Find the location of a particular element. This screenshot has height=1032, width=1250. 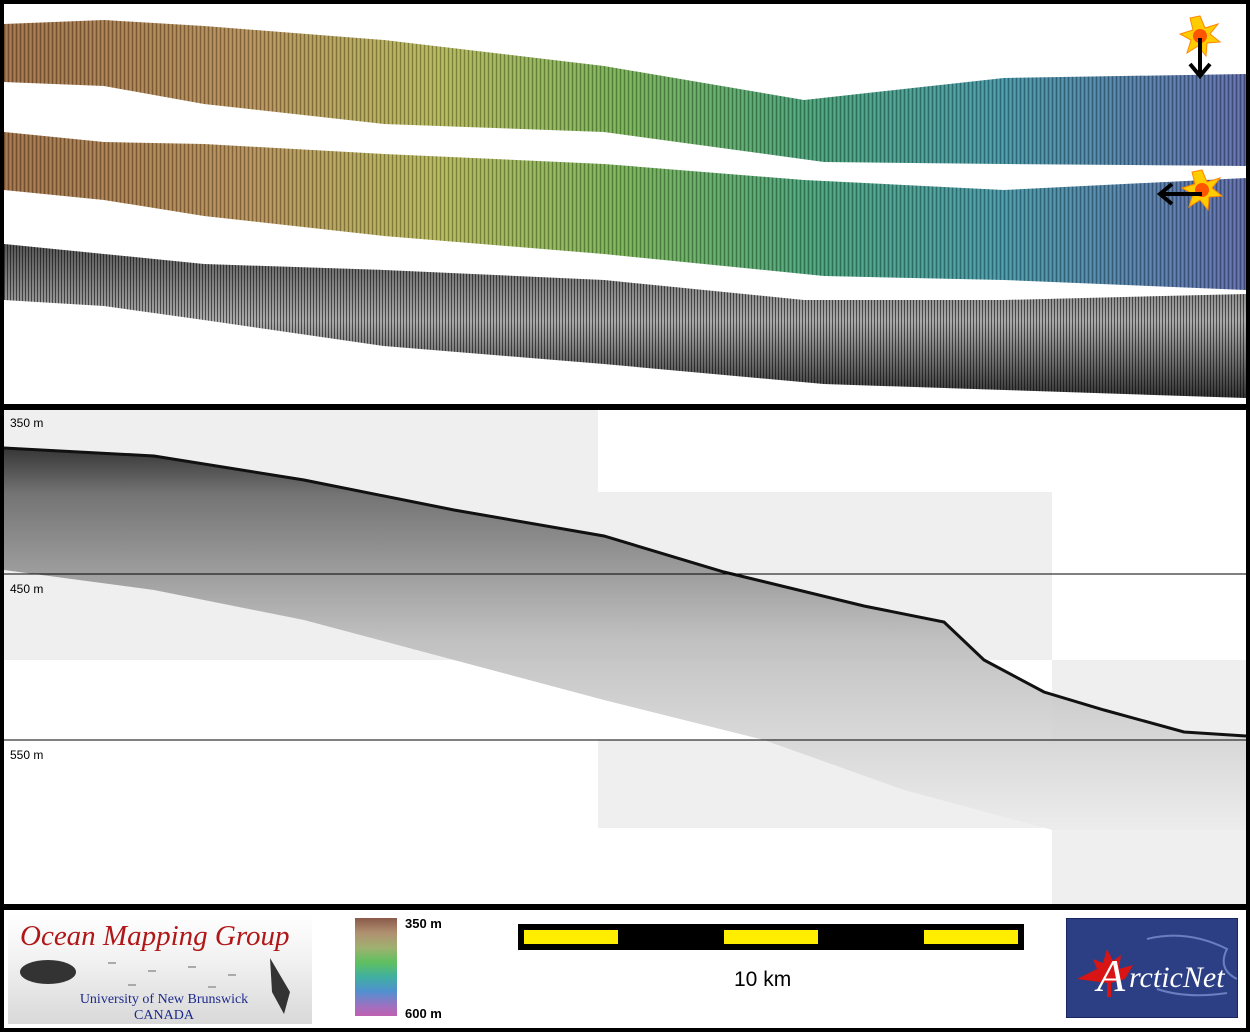

scale-bar is located at coordinates (771, 937).